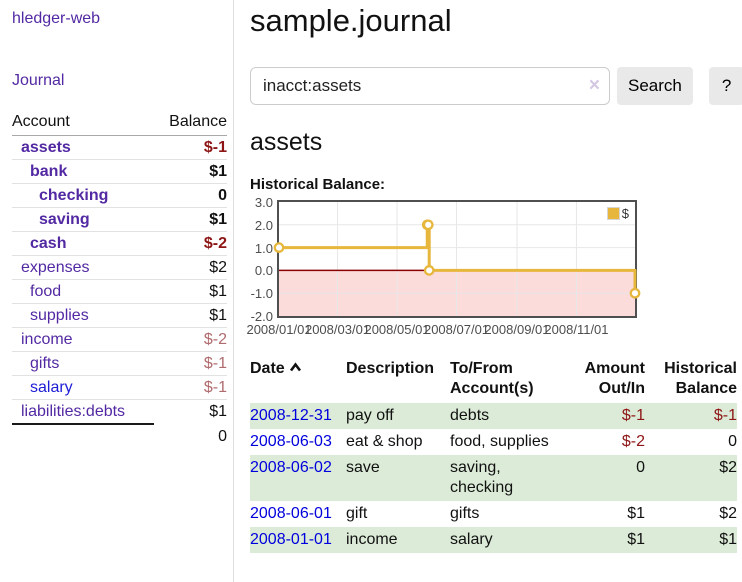  Describe the element at coordinates (493, 540) in the screenshot. I see `register-row: 2008-01-01 income salary $1 $1` at that location.